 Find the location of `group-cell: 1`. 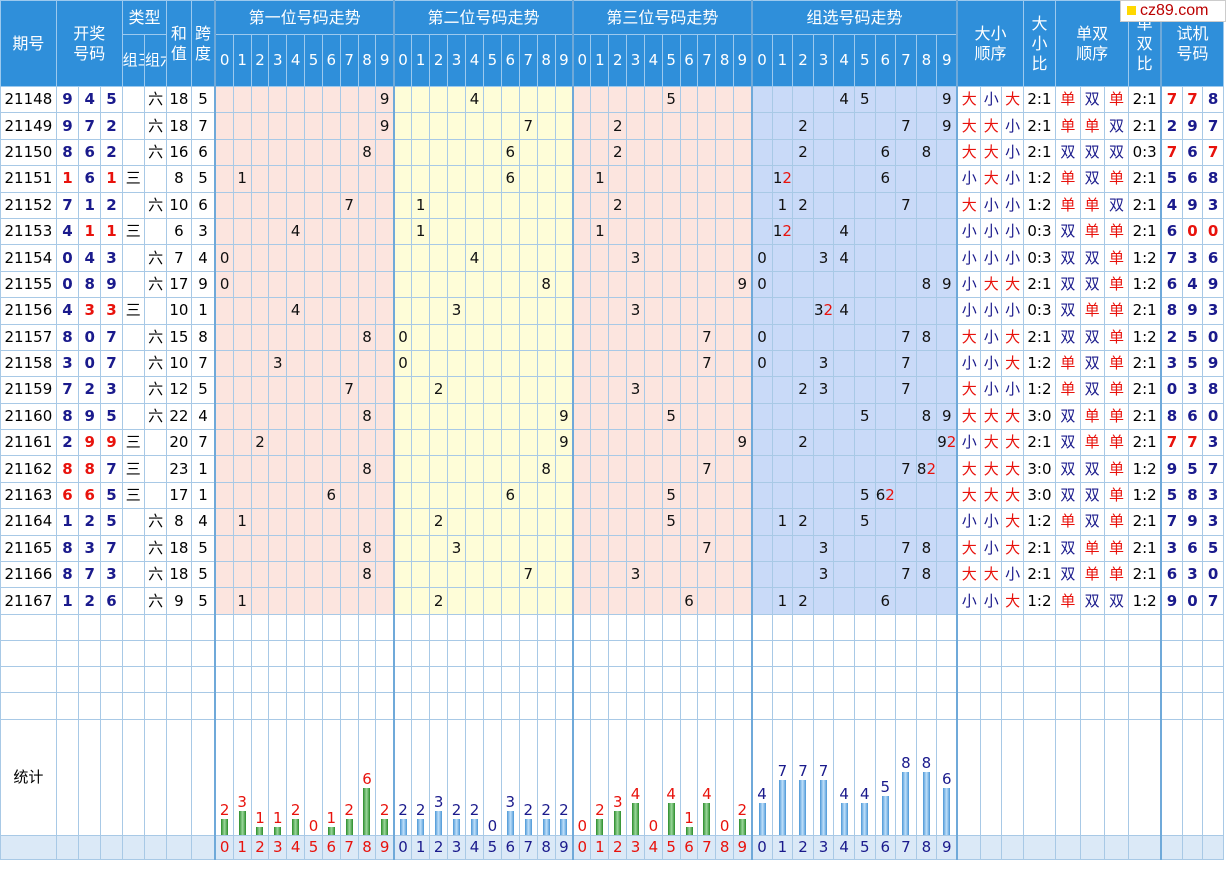

group-cell: 1 is located at coordinates (782, 522).